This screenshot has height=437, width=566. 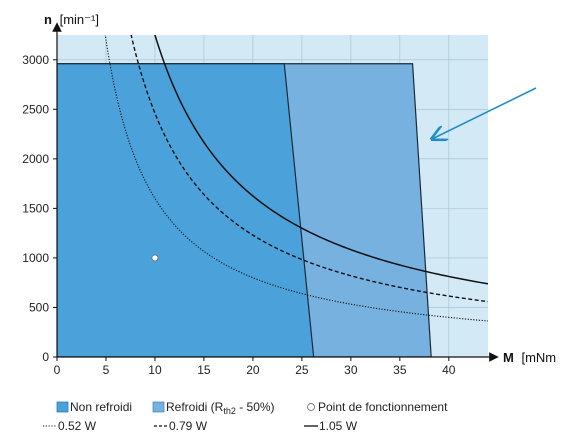 I want to click on x-tick-label: 35, so click(x=400, y=370).